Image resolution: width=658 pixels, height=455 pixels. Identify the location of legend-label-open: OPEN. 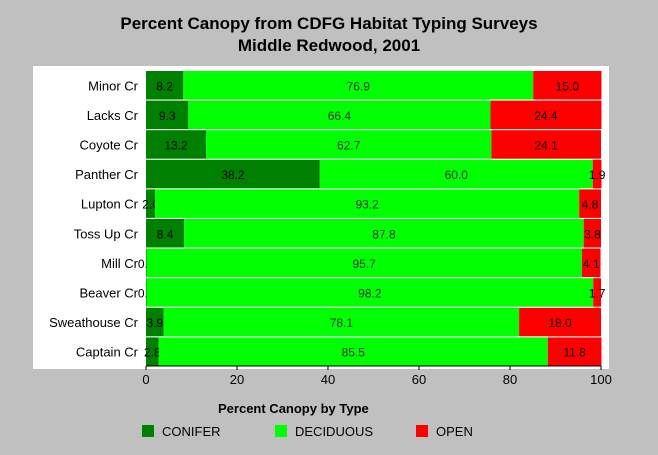
(454, 431).